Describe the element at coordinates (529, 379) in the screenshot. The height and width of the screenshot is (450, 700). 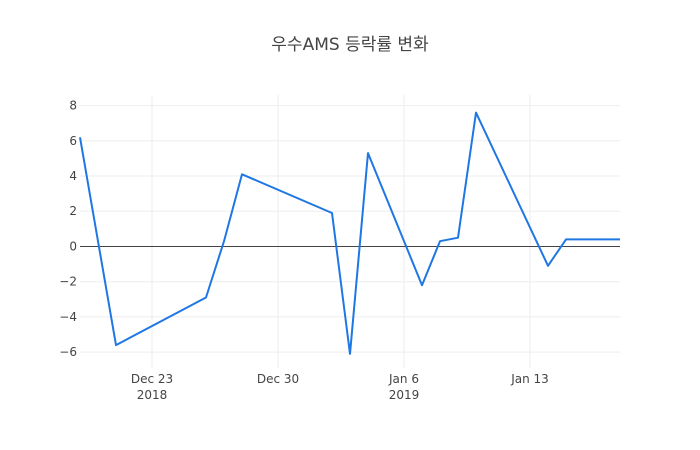
I see `x-tick-label: Jan 13` at that location.